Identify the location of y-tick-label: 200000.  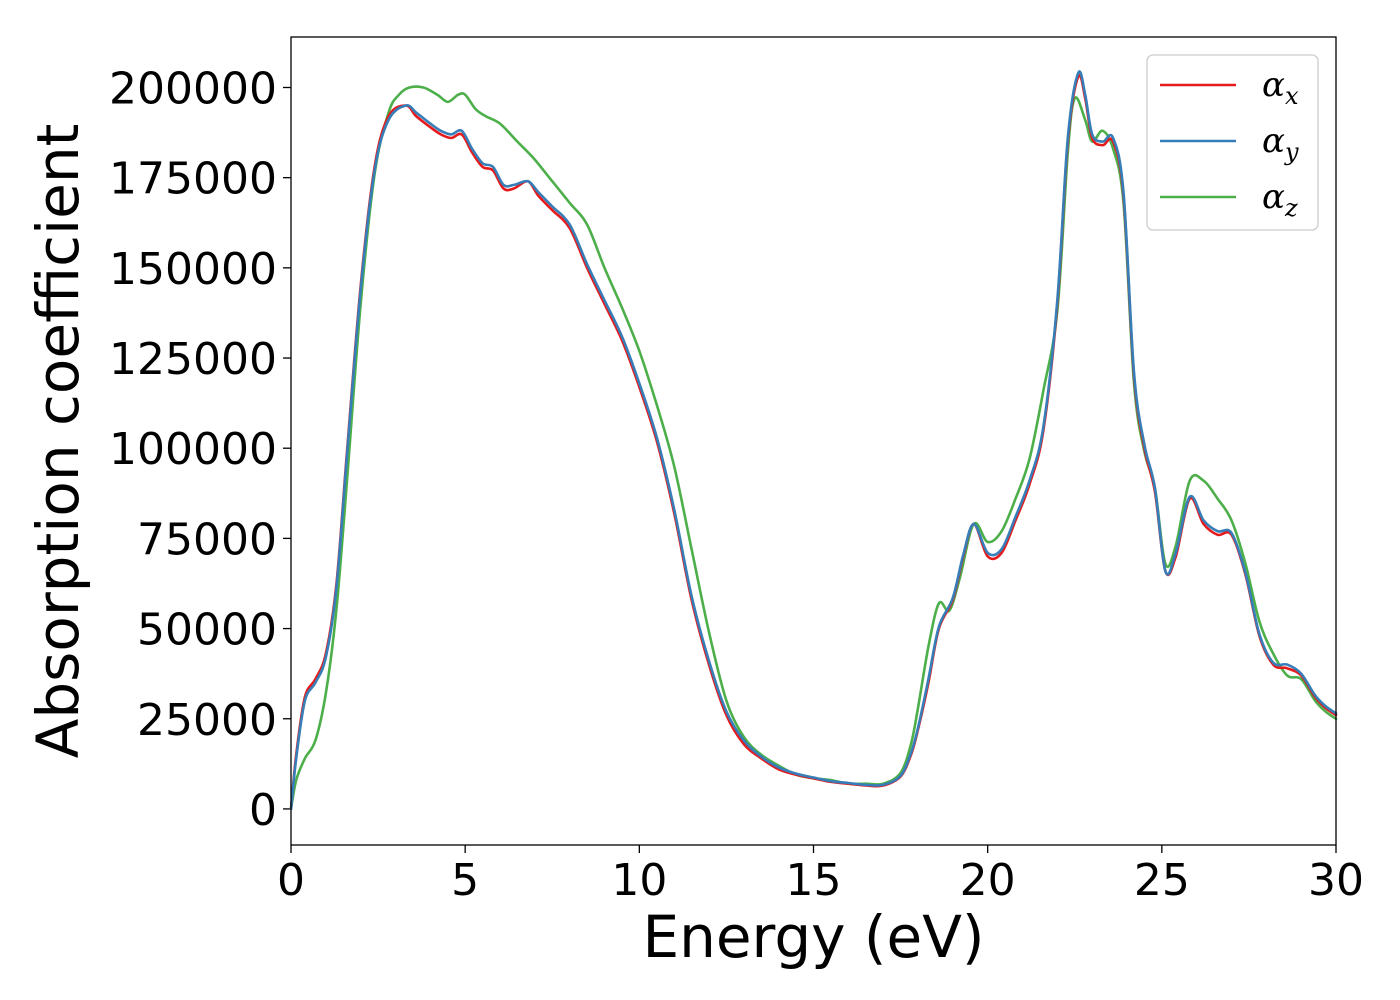
(193, 89).